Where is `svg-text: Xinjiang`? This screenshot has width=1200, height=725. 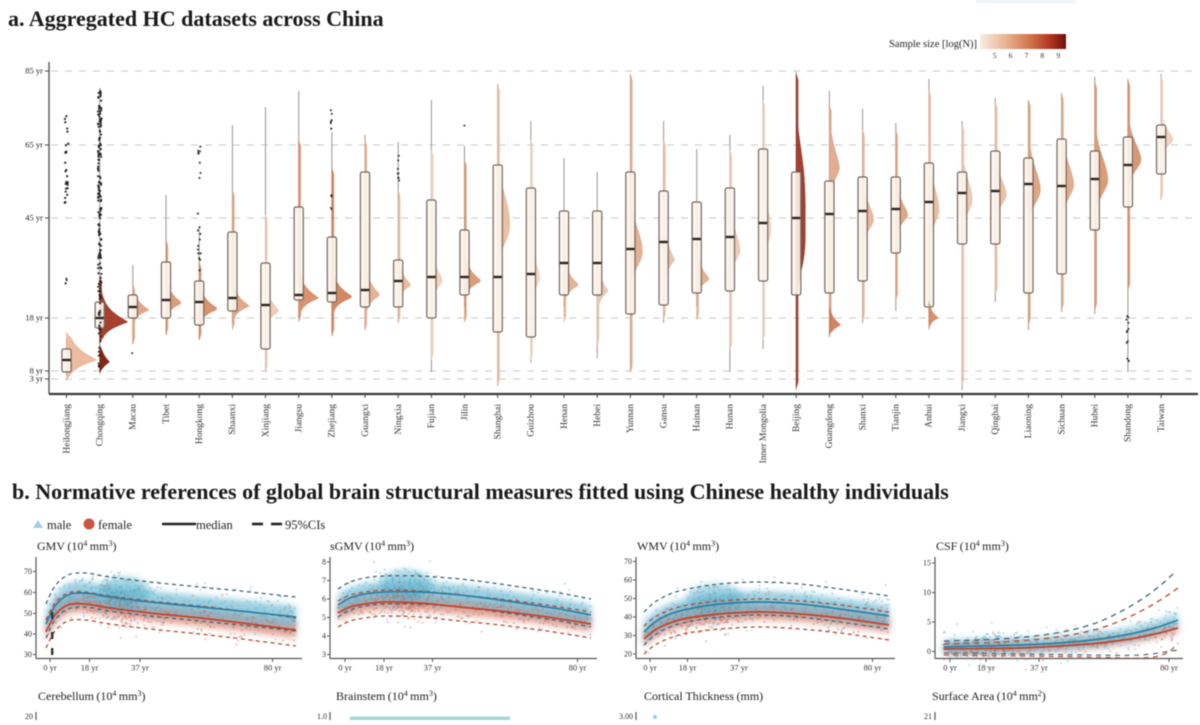 svg-text: Xinjiang is located at coordinates (266, 420).